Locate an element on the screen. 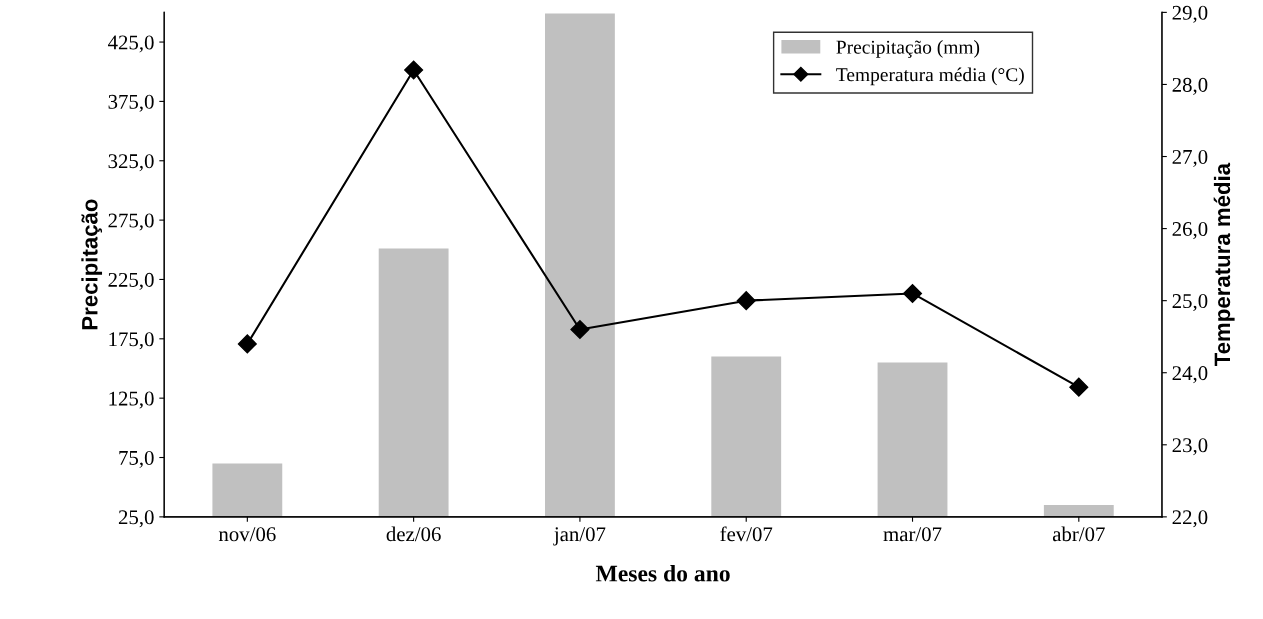 The height and width of the screenshot is (619, 1263). x-tick-label: mar/07 is located at coordinates (912, 534).